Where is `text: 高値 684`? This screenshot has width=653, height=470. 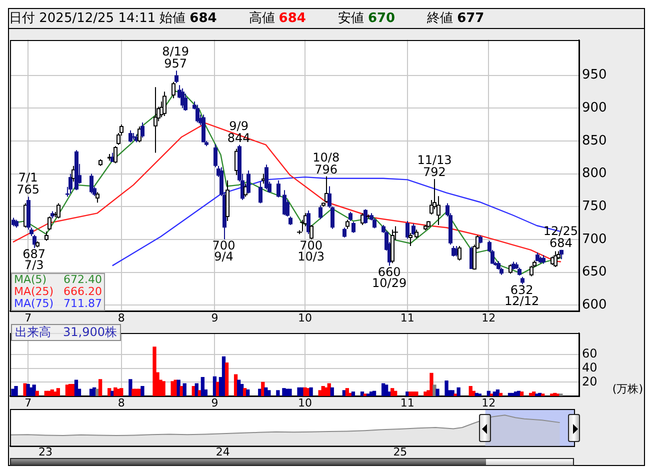 text: 高値 684 is located at coordinates (277, 18).